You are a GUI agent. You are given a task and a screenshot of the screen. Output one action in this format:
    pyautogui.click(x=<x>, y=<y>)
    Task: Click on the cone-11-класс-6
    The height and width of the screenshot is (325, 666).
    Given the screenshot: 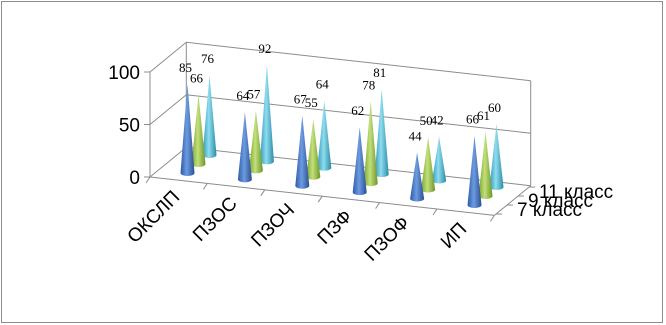 What is the action you would take?
    pyautogui.click(x=496, y=157)
    